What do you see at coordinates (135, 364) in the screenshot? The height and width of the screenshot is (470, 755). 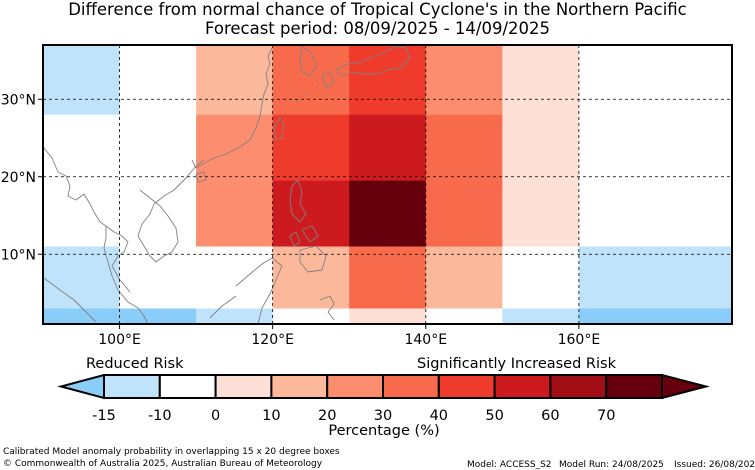 I see `reduced-risk-label: Reduced Risk` at bounding box center [135, 364].